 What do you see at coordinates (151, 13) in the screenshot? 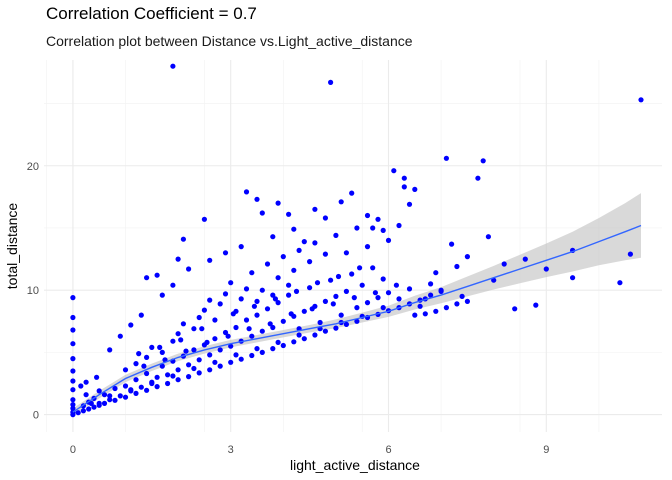
I see `chart-title: Correlation Coefficient = 0.7` at bounding box center [151, 13].